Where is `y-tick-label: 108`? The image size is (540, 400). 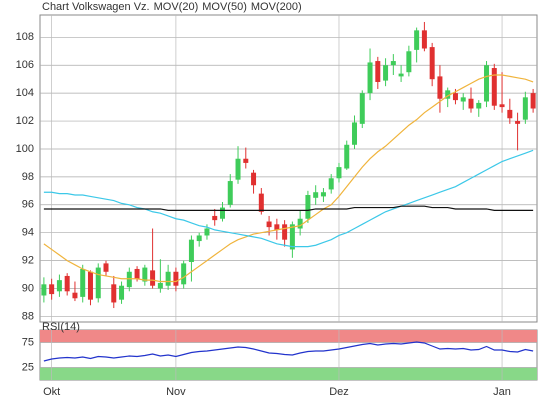 y-tick-label: 108 is located at coordinates (25, 37).